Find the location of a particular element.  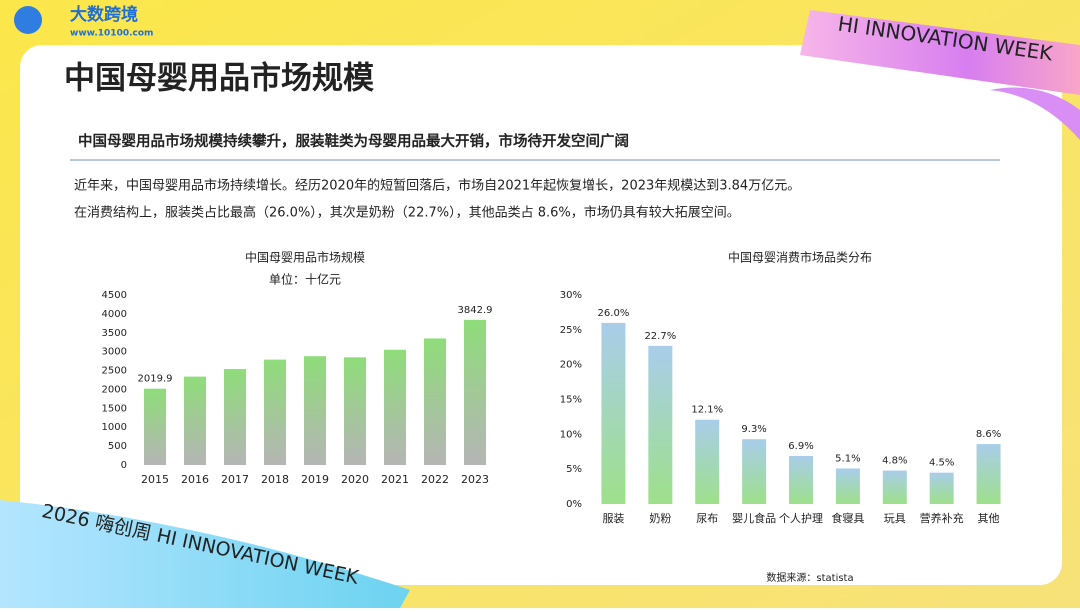

data-label: 3842.9 is located at coordinates (475, 310).